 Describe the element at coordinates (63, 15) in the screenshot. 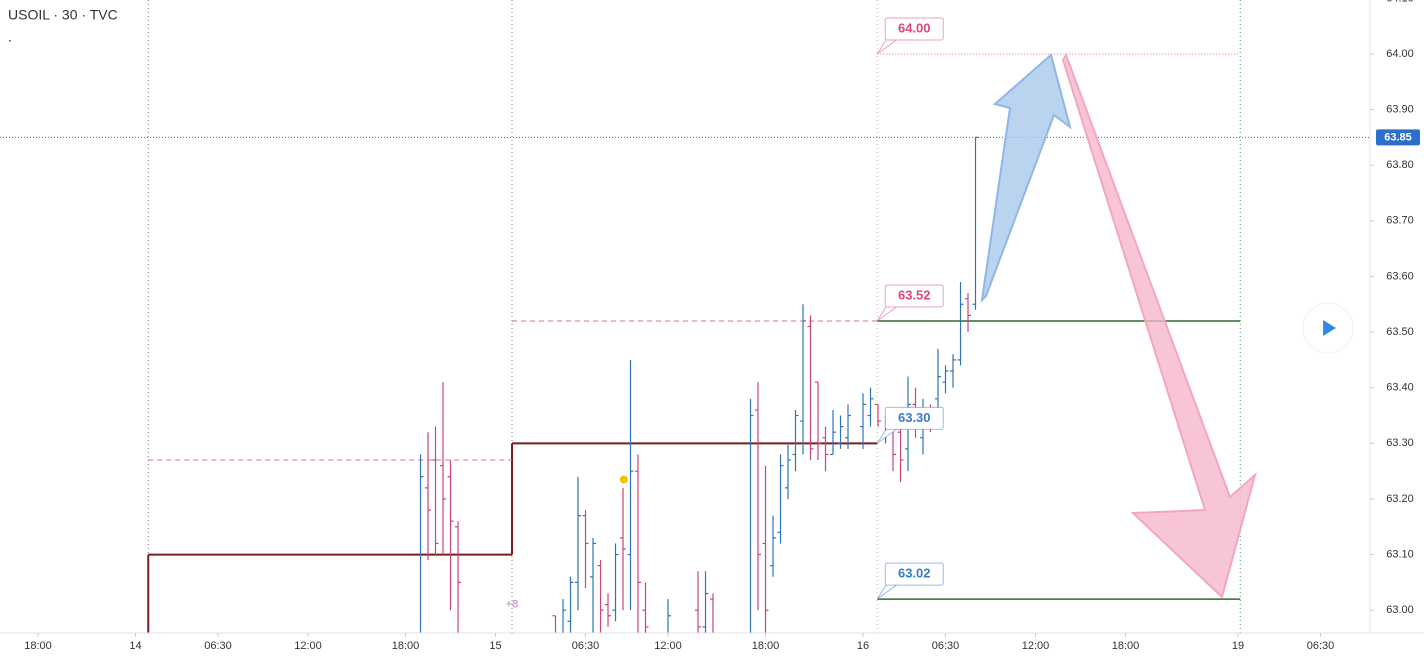

I see `symbol-title: USOIL · 30 · TVC` at that location.